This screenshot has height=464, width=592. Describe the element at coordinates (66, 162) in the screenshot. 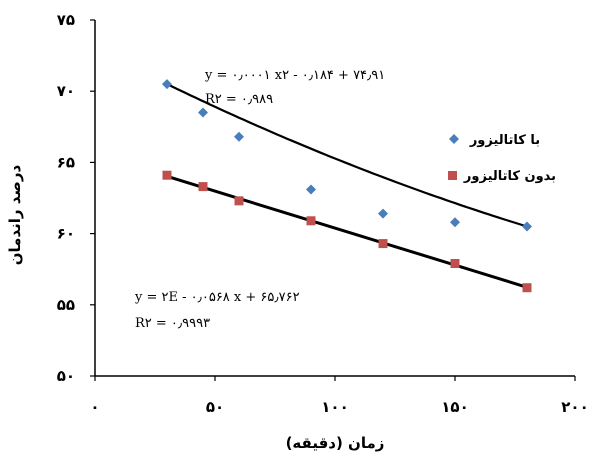

I see `y-tick-label: ۶۵` at that location.